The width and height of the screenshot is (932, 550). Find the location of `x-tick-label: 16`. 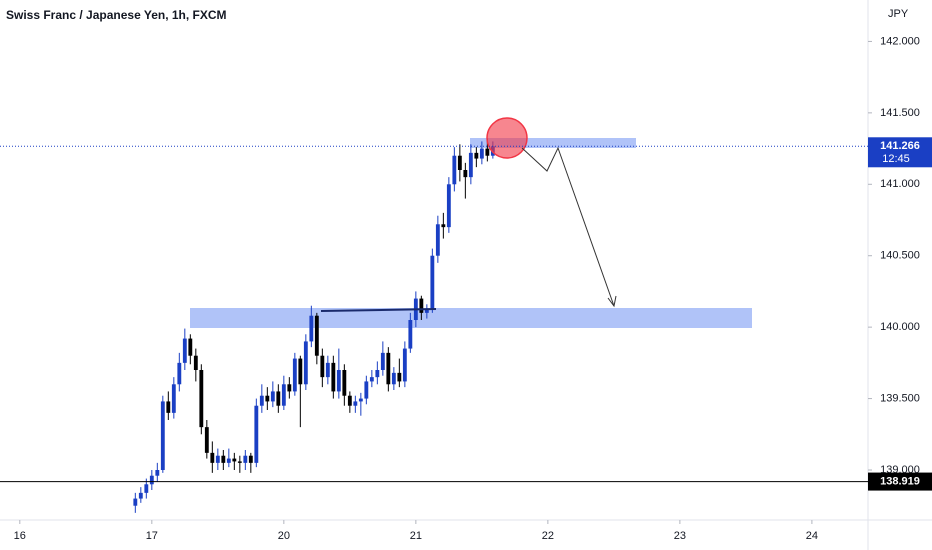

x-tick-label: 16 is located at coordinates (20, 536).